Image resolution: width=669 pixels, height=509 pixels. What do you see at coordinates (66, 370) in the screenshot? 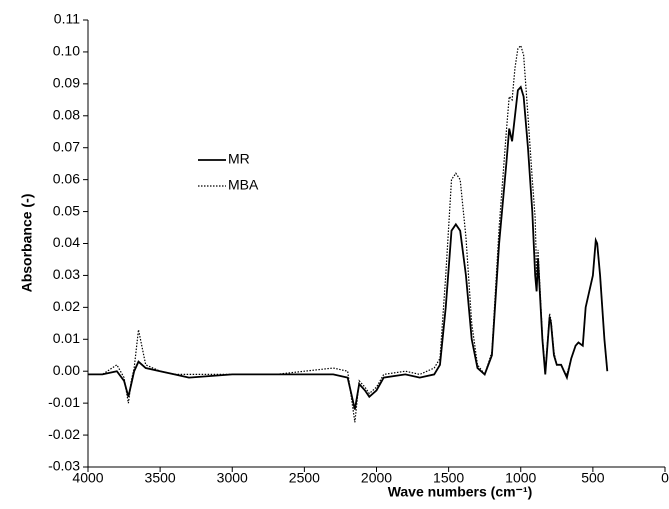
I see `y-tick-label: 0.00` at bounding box center [66, 370].